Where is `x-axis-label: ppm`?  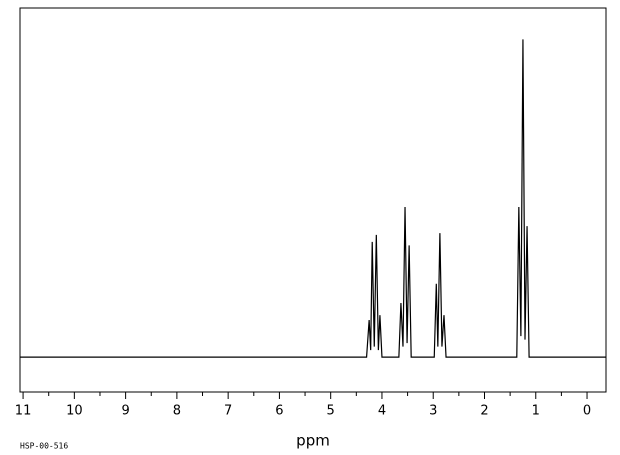 x-axis-label: ppm is located at coordinates (313, 441).